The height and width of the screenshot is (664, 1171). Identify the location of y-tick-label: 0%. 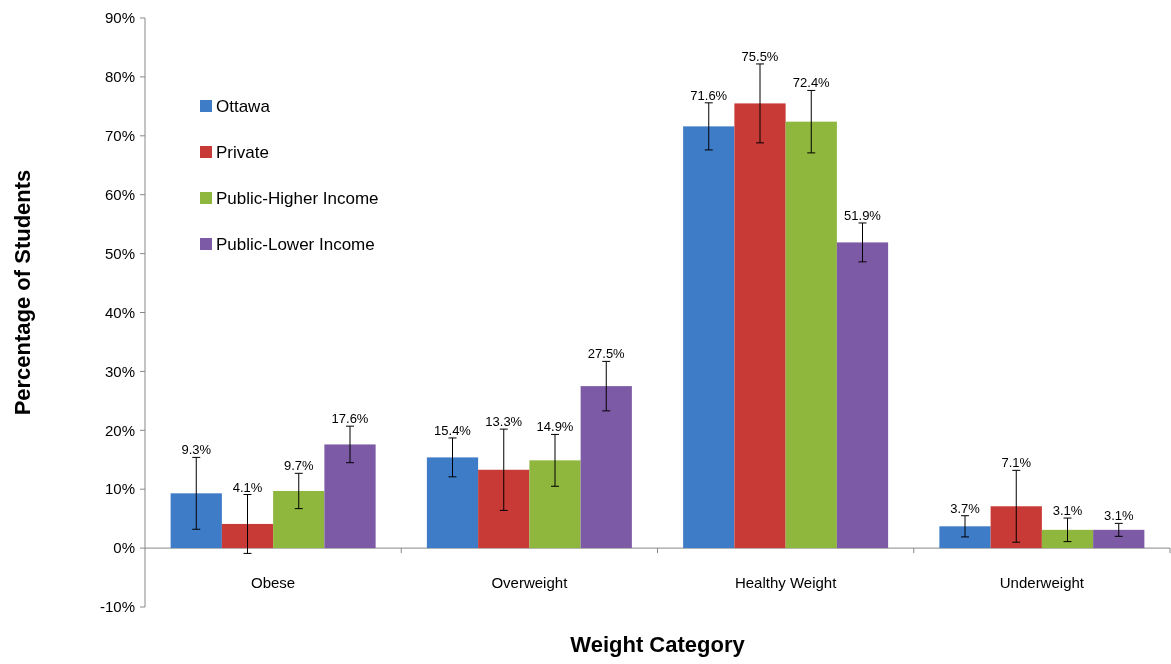
(124, 548).